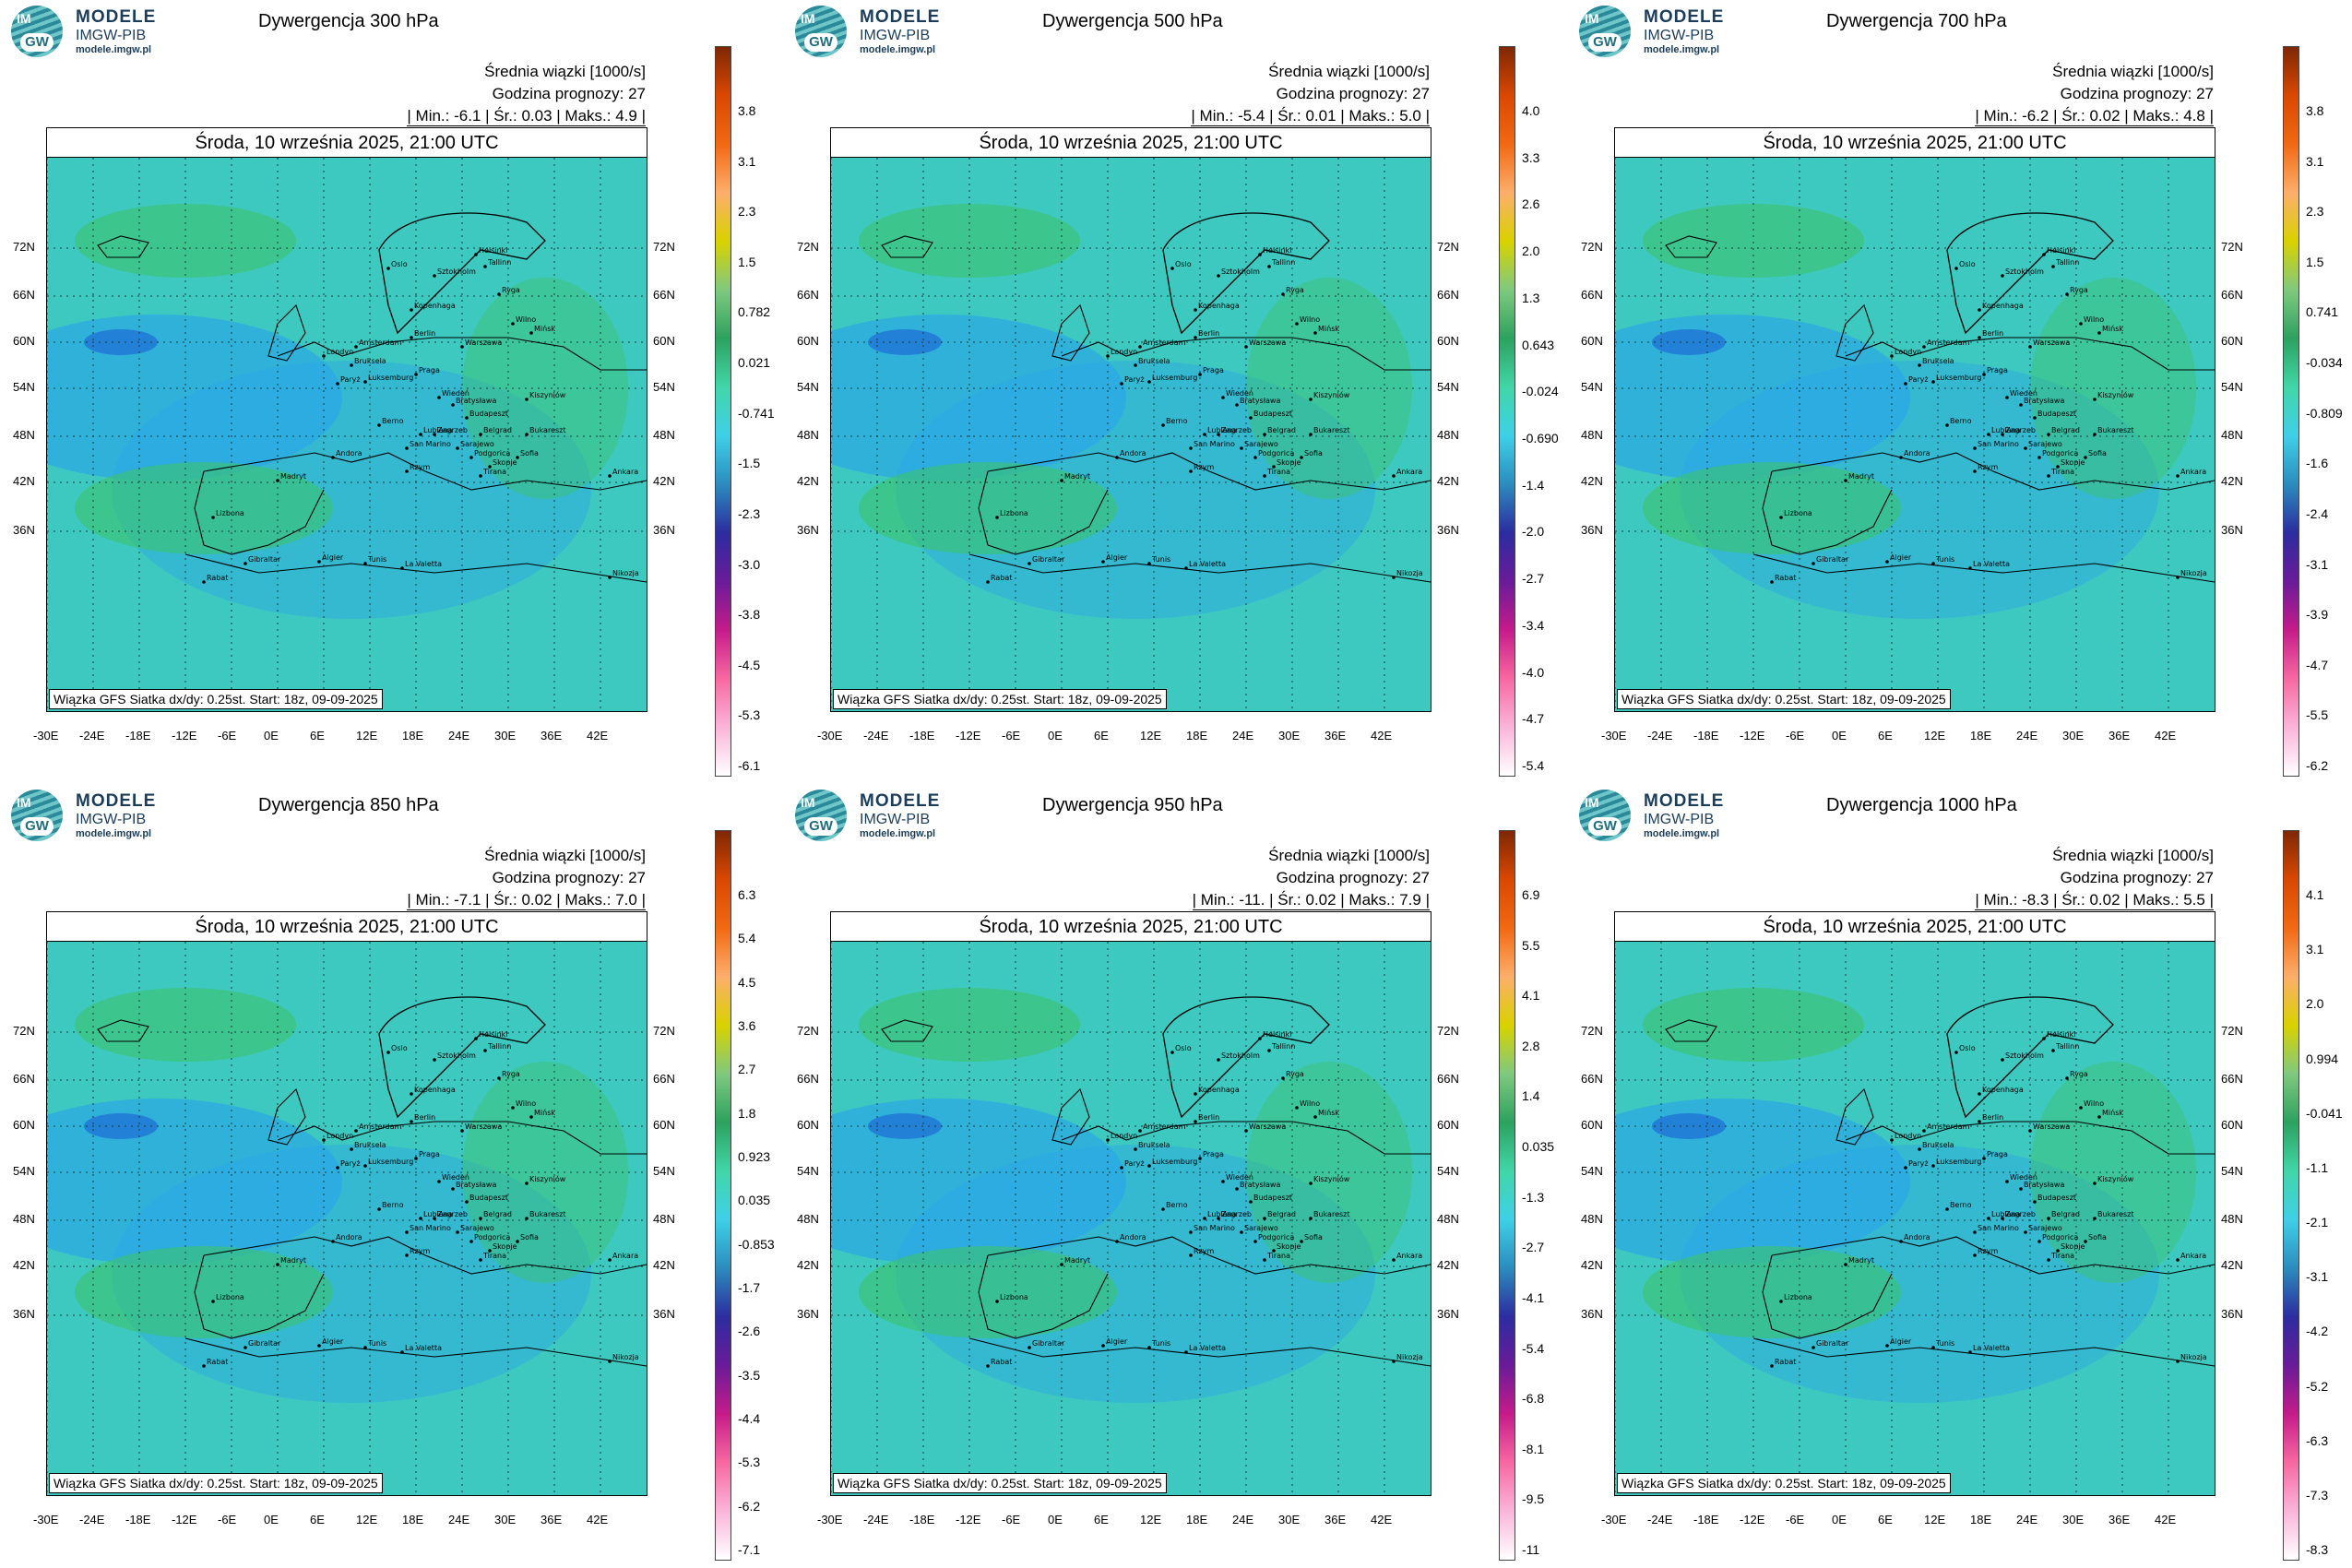  What do you see at coordinates (2324, 1113) in the screenshot?
I see `colorbar-tick-label: -0.041` at bounding box center [2324, 1113].